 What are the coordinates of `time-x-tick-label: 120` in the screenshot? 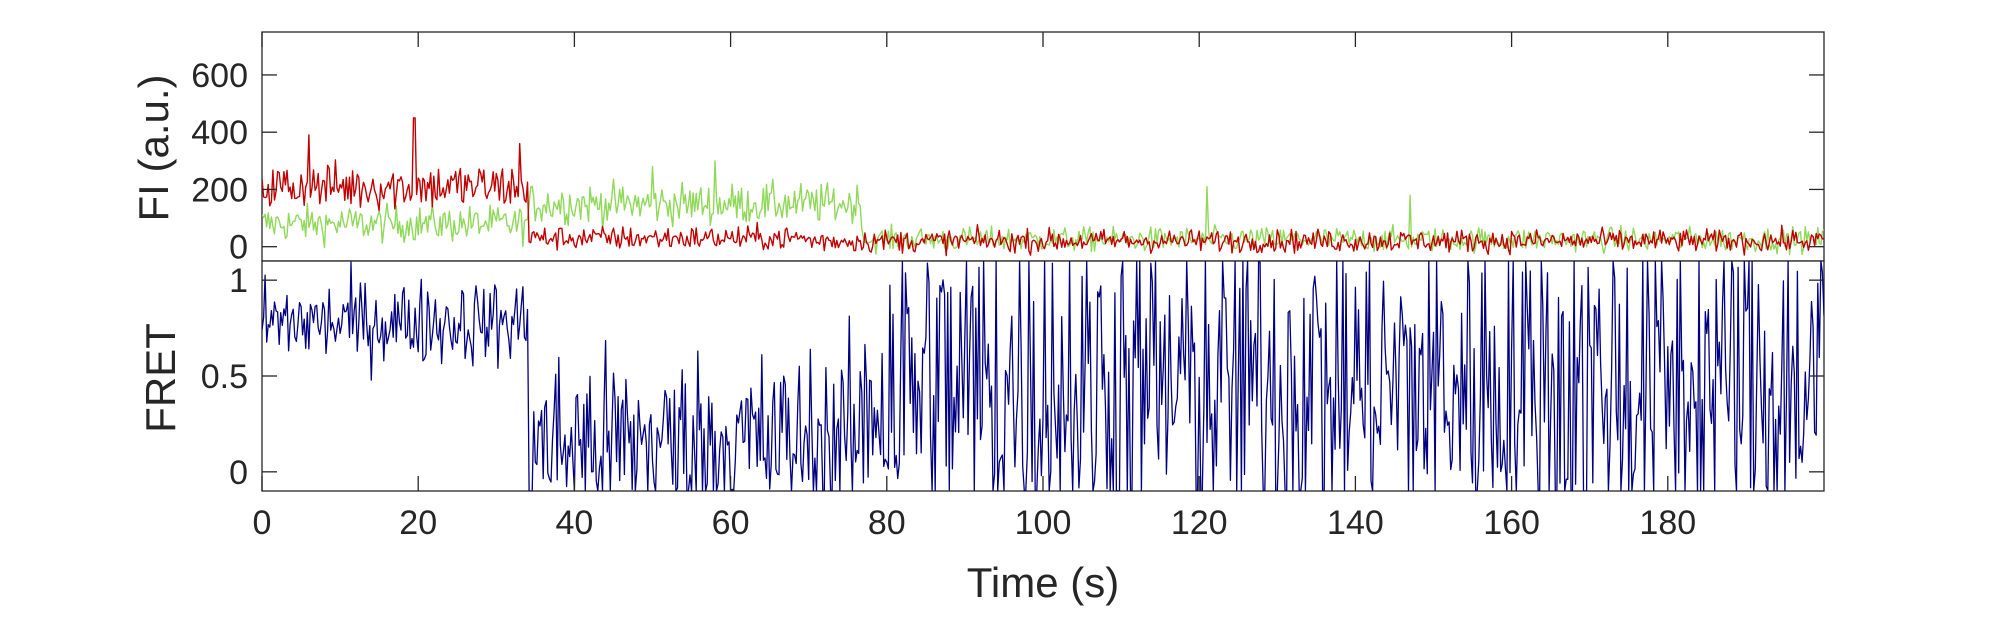 It's located at (1199, 523).